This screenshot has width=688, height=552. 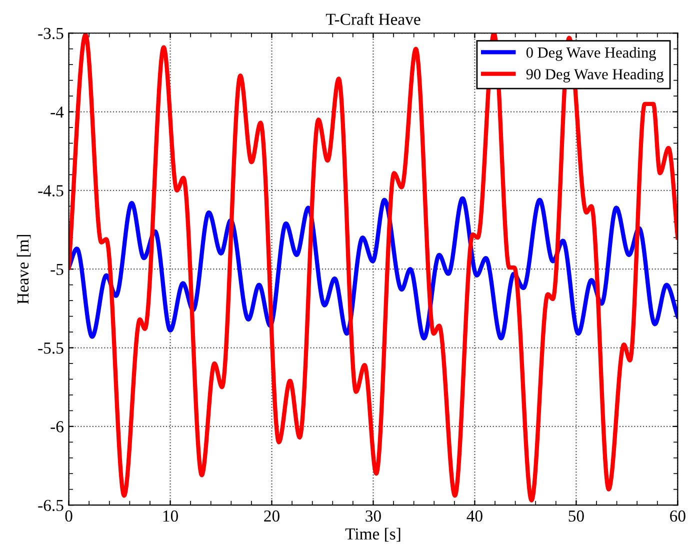 I want to click on y-tick-label: -5, so click(x=57, y=270).